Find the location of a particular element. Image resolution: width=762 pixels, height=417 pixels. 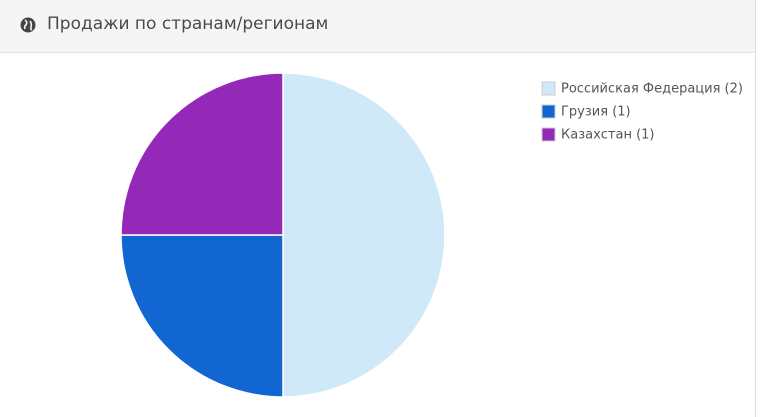

panel-title: Продажи по странам/регионам is located at coordinates (188, 24).